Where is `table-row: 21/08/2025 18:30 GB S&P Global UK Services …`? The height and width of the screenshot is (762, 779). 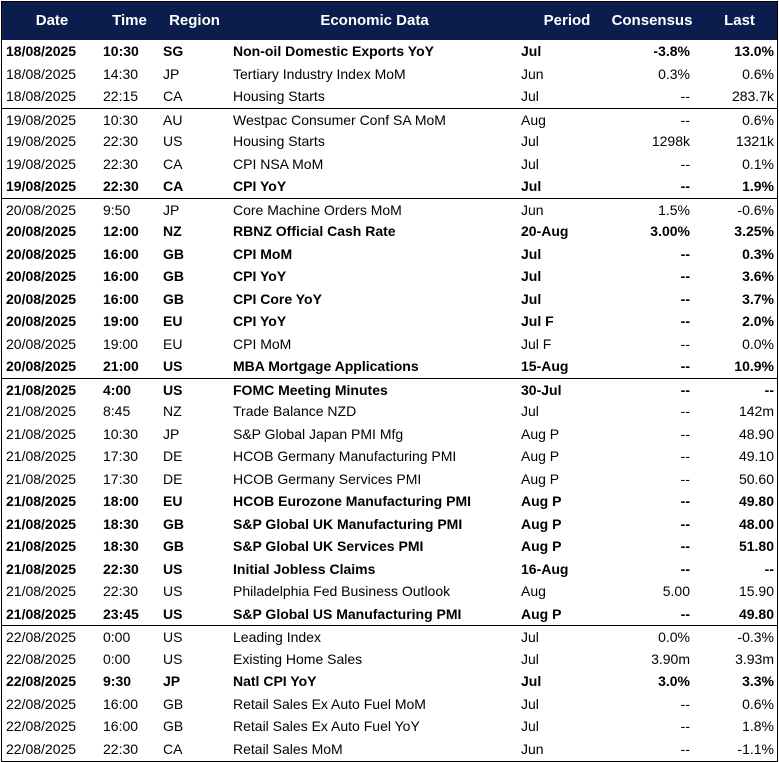 table-row: 21/08/2025 18:30 GB S&P Global UK Services … is located at coordinates (389, 546).